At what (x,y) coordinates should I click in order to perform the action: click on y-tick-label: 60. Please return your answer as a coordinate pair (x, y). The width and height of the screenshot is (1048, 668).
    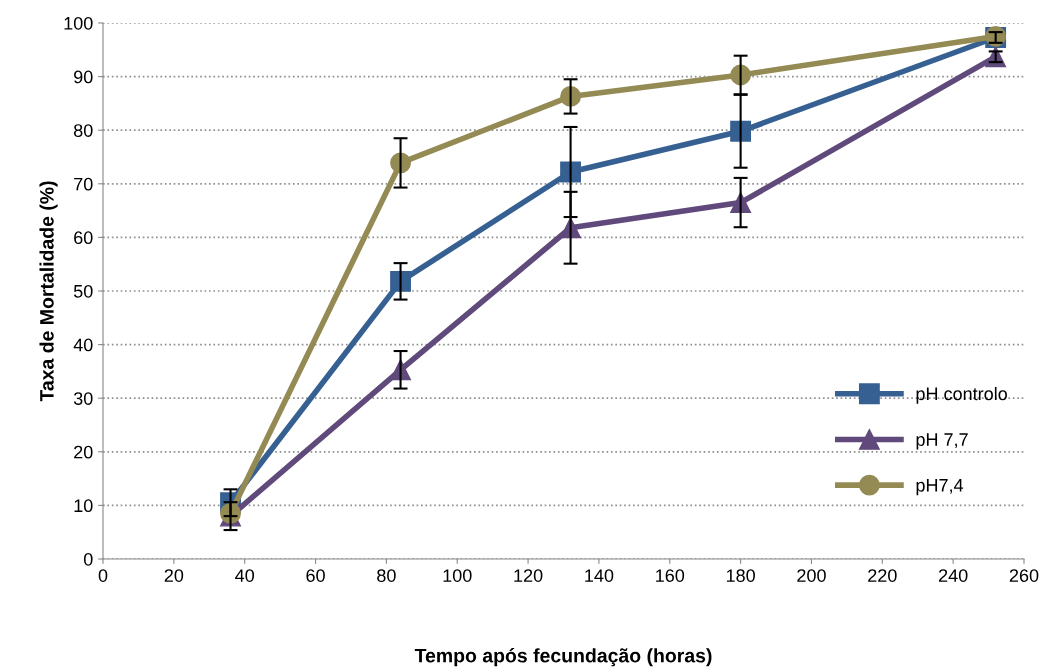
    Looking at the image, I should click on (83, 238).